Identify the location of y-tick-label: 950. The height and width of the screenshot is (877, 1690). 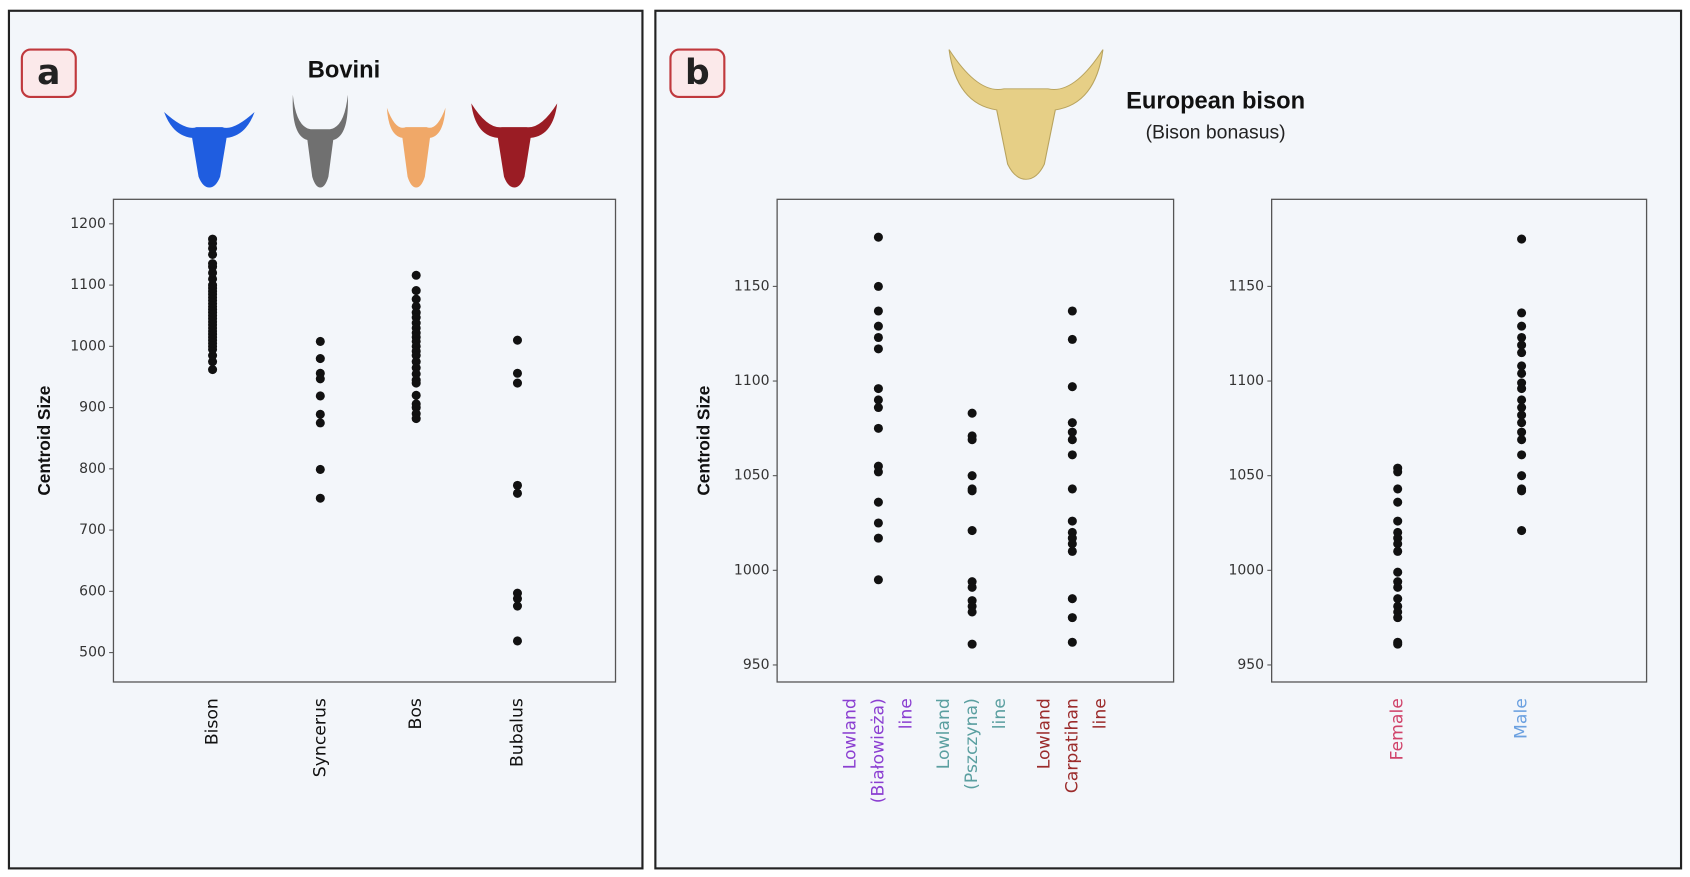
(756, 665).